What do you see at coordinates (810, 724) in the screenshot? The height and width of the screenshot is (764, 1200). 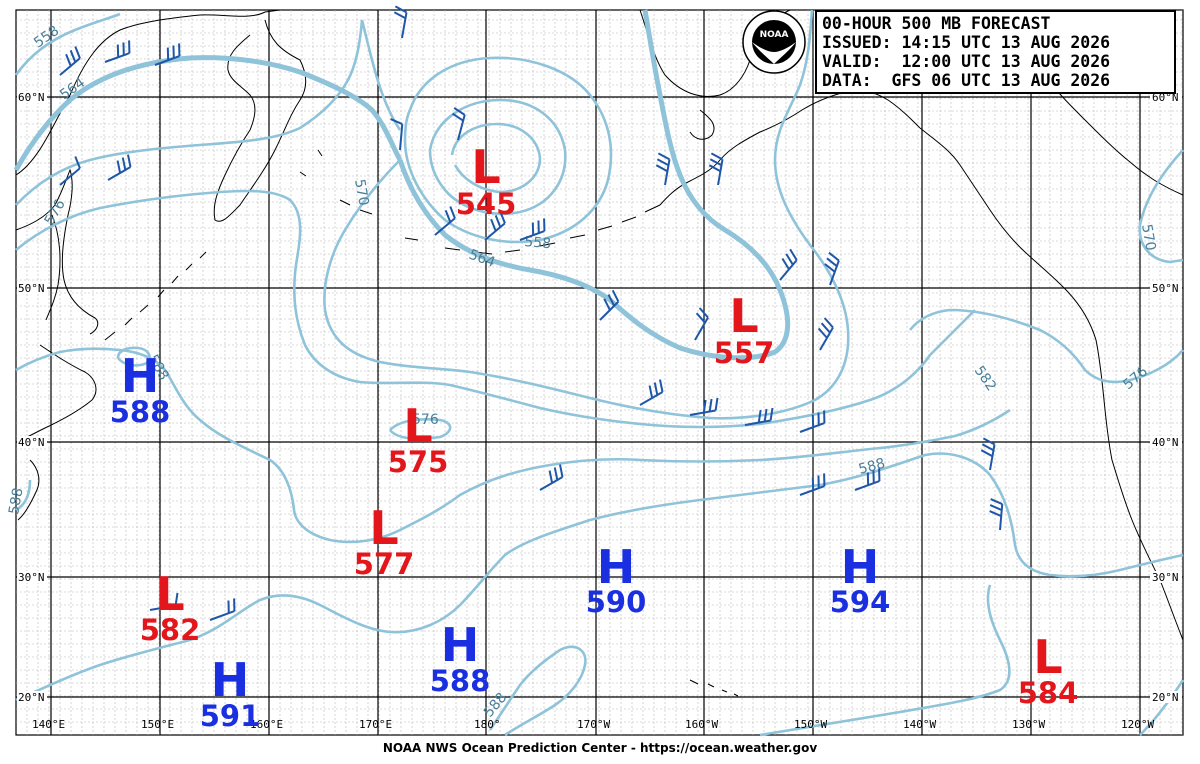 I see `lon-label: 150°W` at bounding box center [810, 724].